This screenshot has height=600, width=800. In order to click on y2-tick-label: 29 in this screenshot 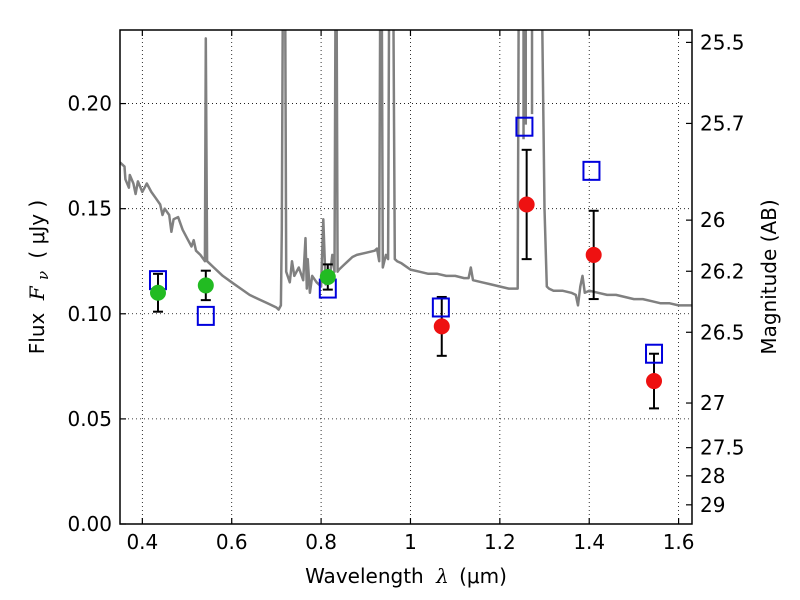, I will do `click(712, 505)`.